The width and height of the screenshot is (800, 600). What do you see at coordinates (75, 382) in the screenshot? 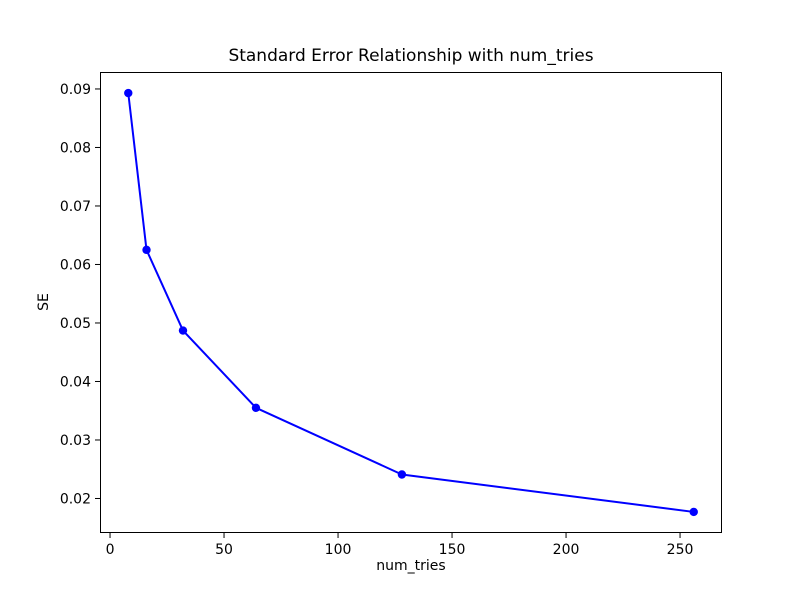
I see `y-tick-label: 0.04` at bounding box center [75, 382].